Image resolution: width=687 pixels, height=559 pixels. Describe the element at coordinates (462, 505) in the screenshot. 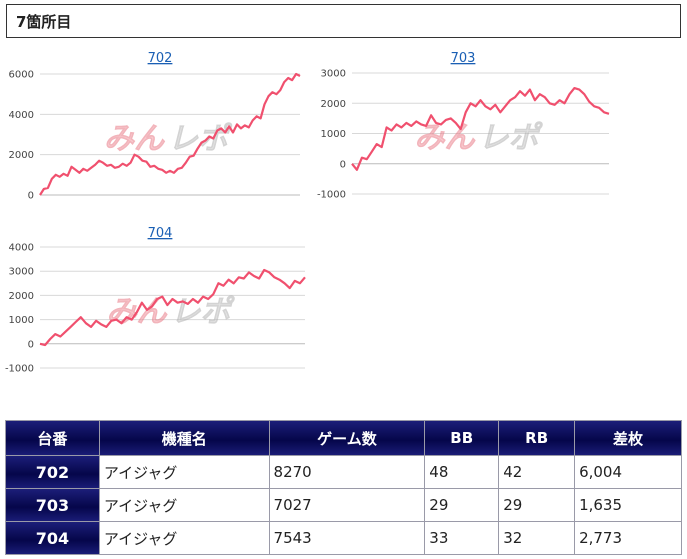

I see `row-bb: 29` at that location.